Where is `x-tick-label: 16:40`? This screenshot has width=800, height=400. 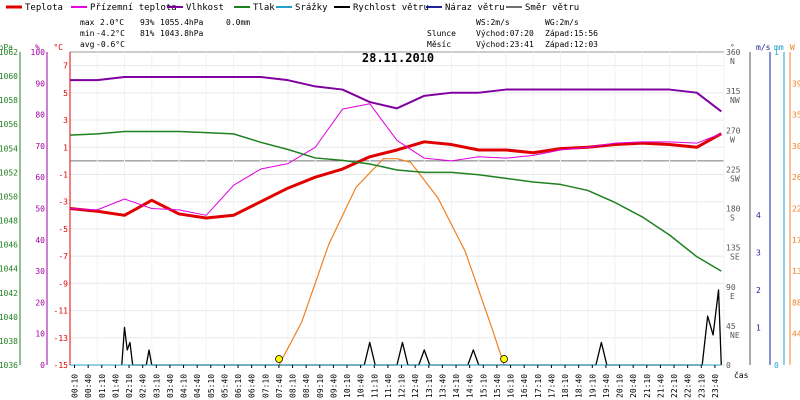 x-tick-label: 16:40 is located at coordinates (524, 386).